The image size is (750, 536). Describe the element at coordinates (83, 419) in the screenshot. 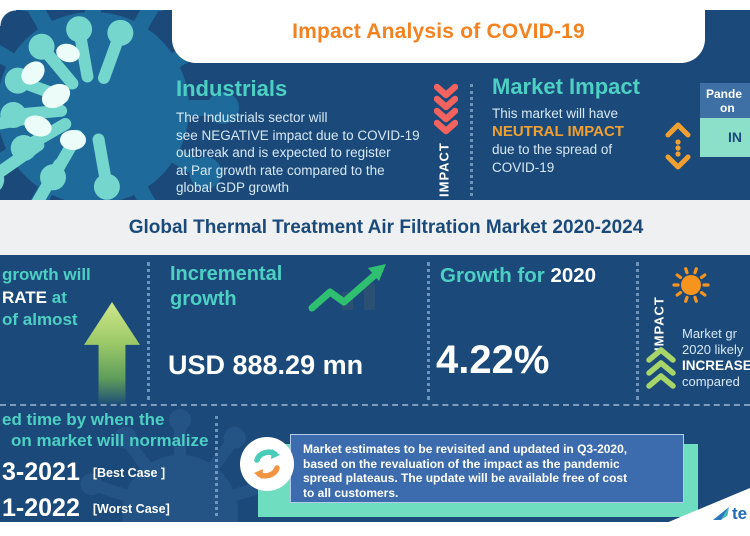

I see `normalize-line: ed time by when the` at that location.